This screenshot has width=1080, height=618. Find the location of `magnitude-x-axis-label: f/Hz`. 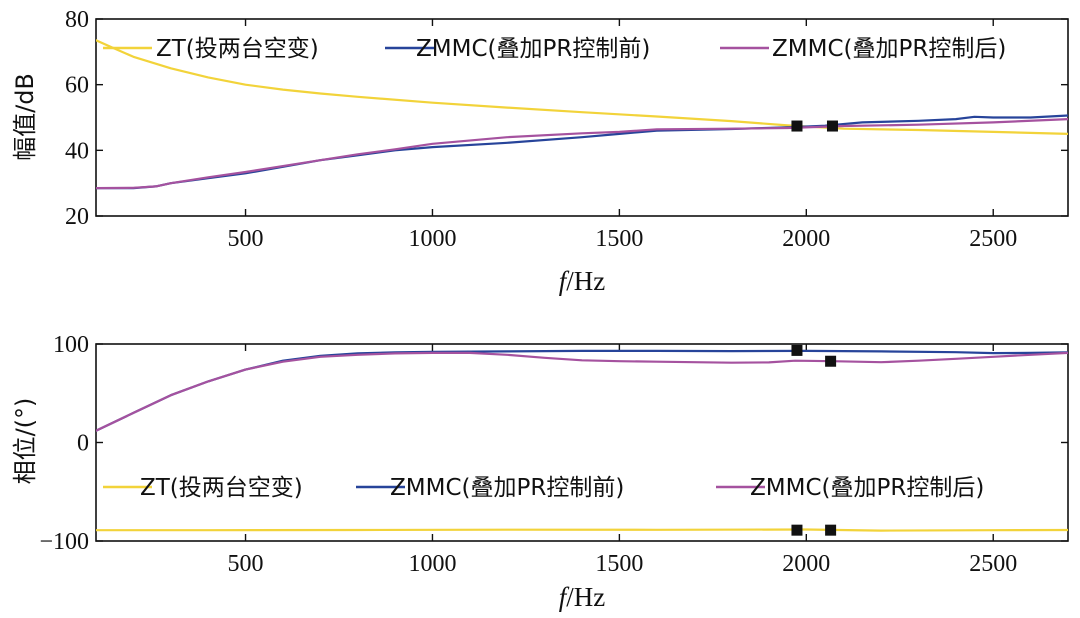

magnitude-x-axis-label: f/Hz is located at coordinates (582, 281).